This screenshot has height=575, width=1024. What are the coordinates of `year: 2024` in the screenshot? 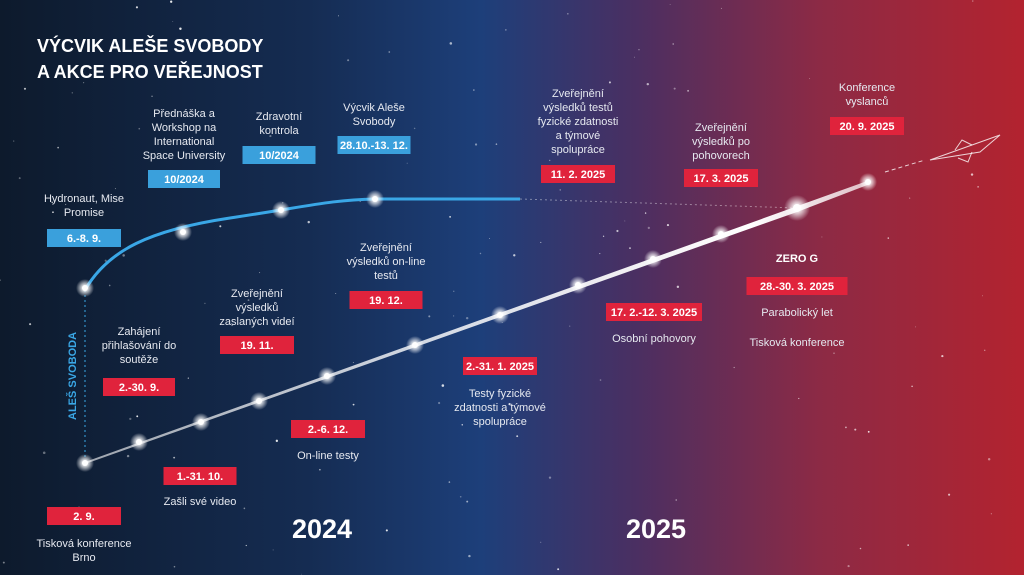 It's located at (322, 529).